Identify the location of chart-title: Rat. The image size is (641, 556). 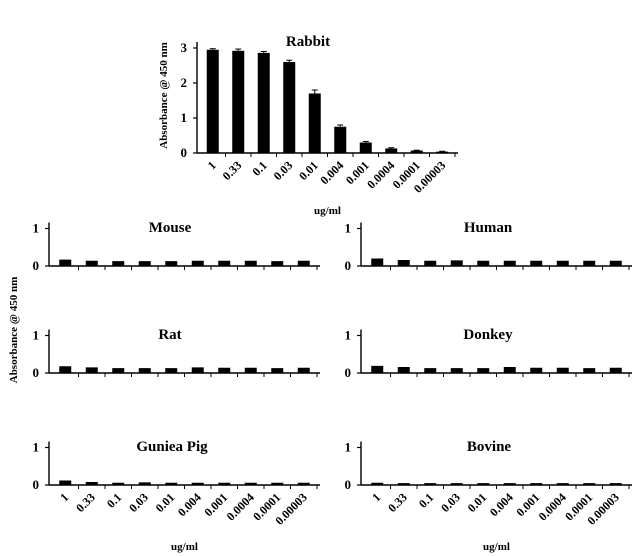
(169, 335).